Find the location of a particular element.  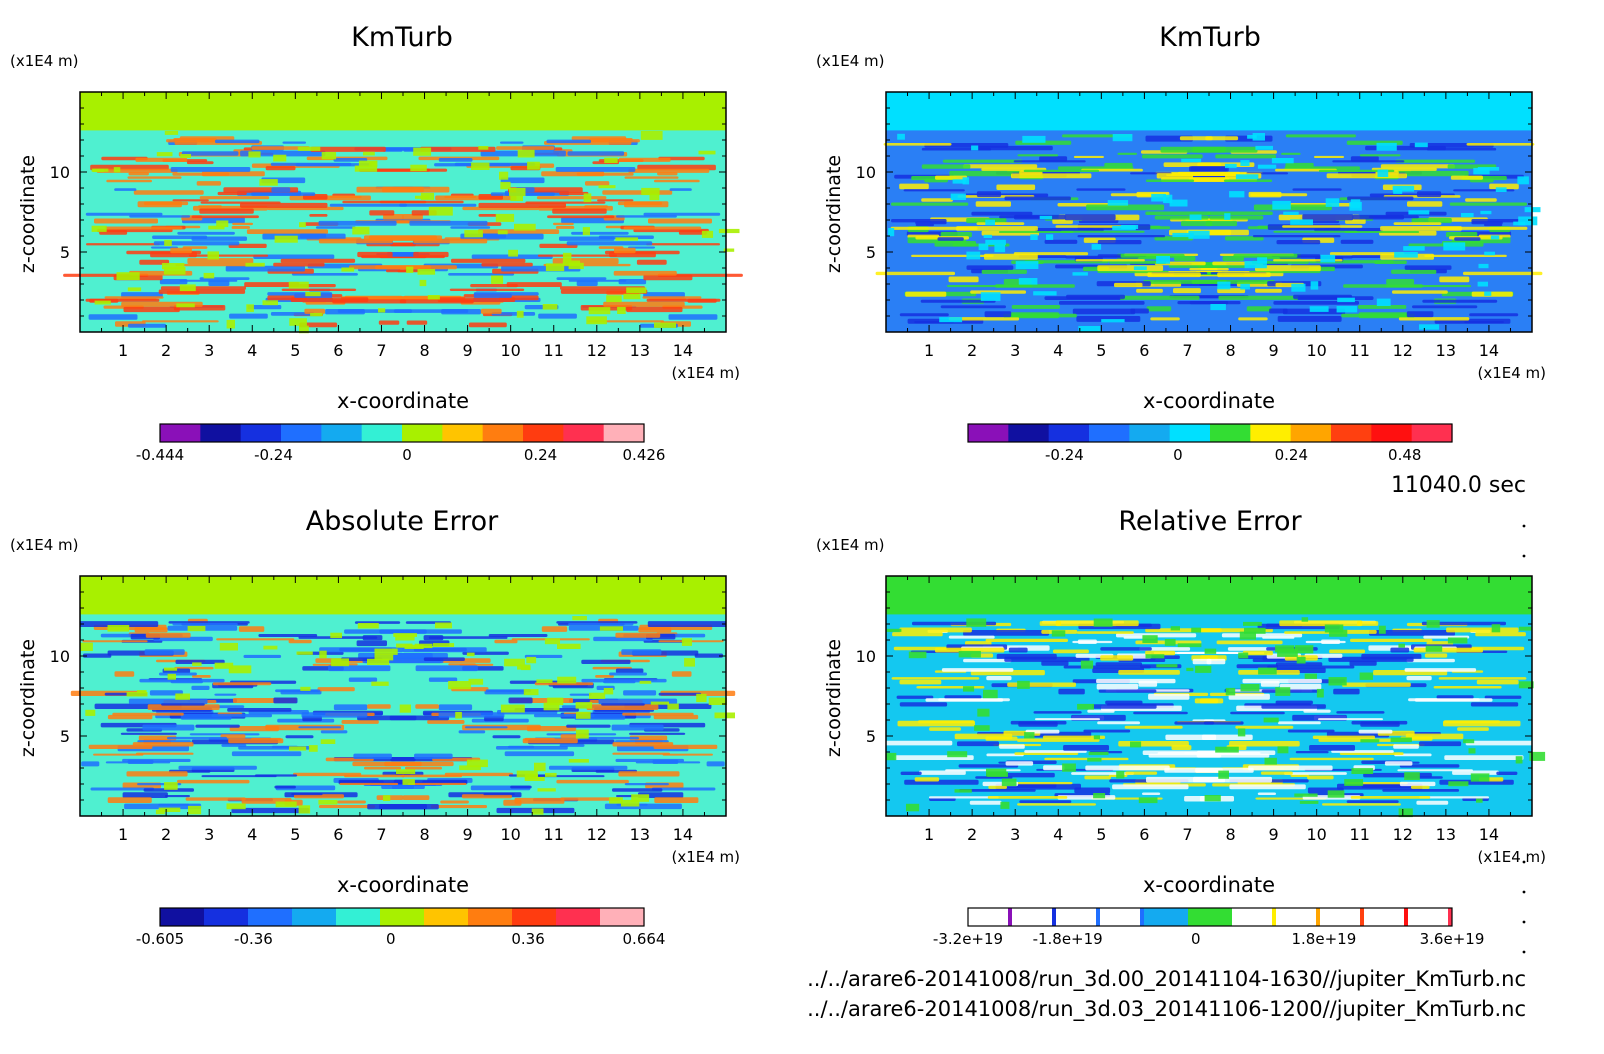

colorbar-tick-label: -1.8e+19 is located at coordinates (1068, 939).